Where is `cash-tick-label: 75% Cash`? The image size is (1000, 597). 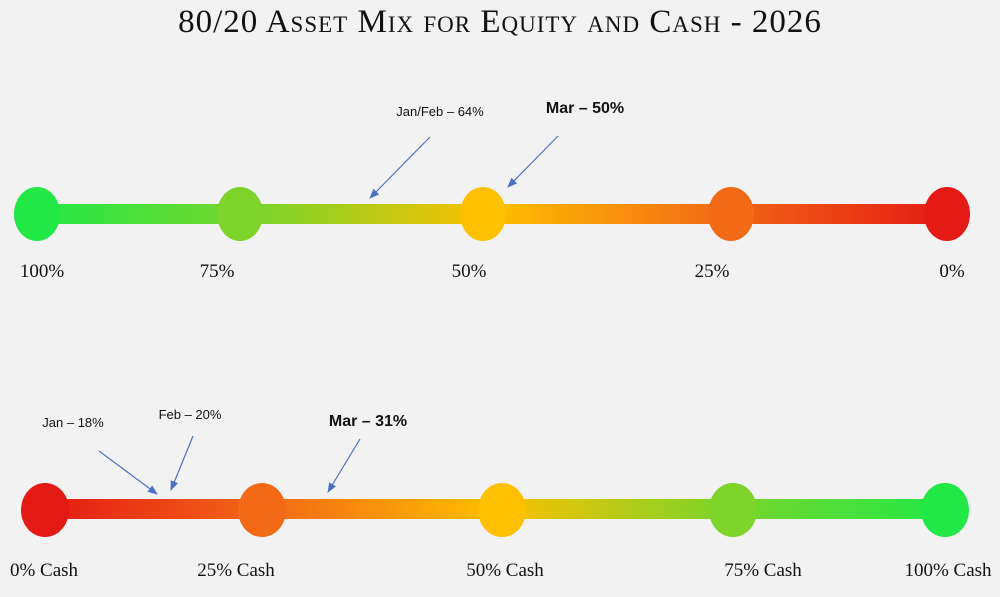
cash-tick-label: 75% Cash is located at coordinates (763, 570).